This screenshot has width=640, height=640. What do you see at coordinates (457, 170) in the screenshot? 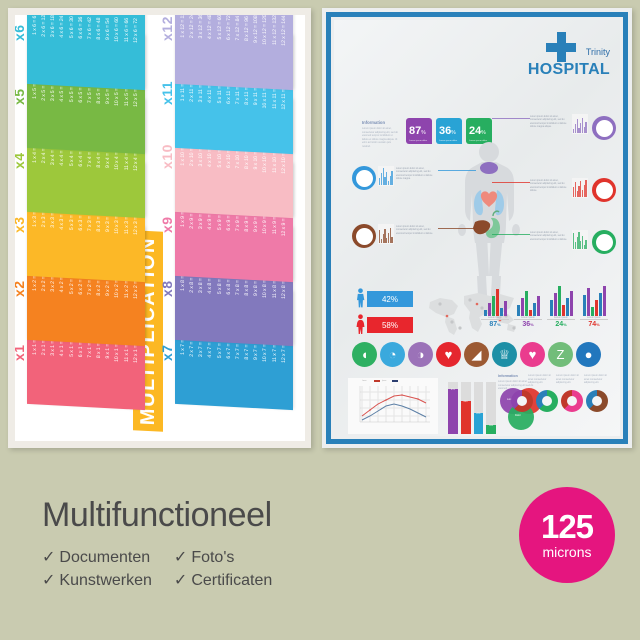
I see `callout-connector` at bounding box center [457, 170].